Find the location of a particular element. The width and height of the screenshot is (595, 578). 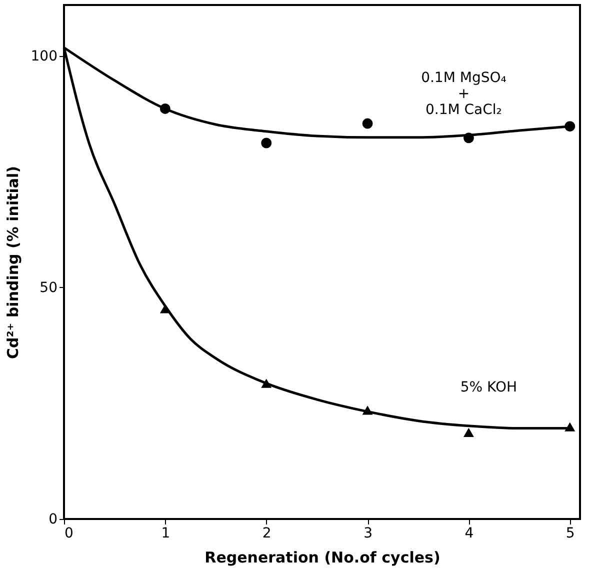

y-tick-label: 100 is located at coordinates (44, 56).